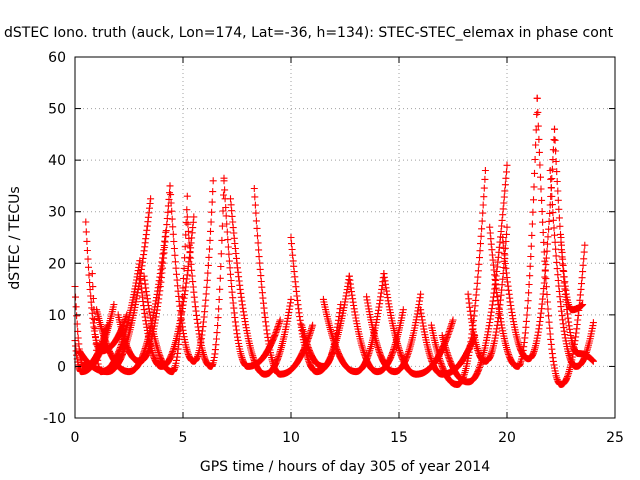  What do you see at coordinates (57, 110) in the screenshot?
I see `y-tick-label: 50` at bounding box center [57, 110].